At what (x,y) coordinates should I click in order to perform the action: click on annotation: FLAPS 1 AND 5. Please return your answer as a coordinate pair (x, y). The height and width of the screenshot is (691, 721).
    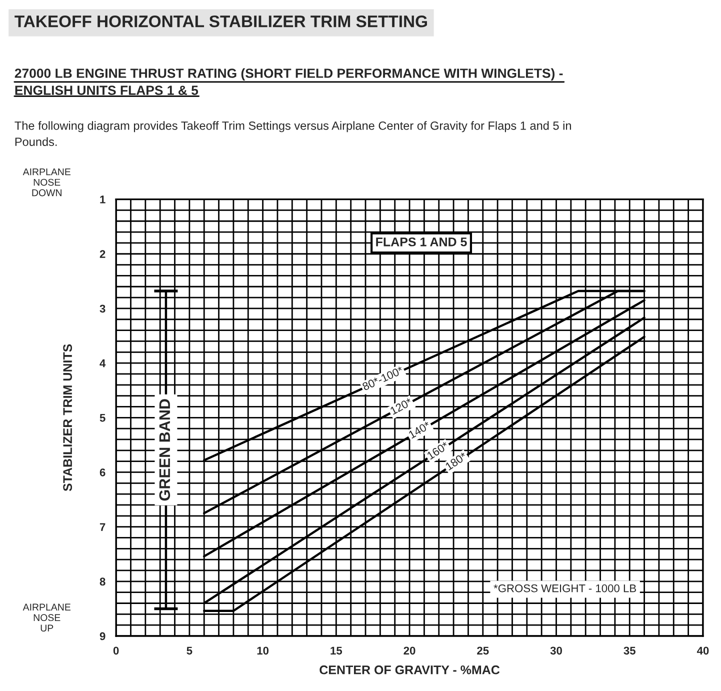
    Looking at the image, I should click on (421, 241).